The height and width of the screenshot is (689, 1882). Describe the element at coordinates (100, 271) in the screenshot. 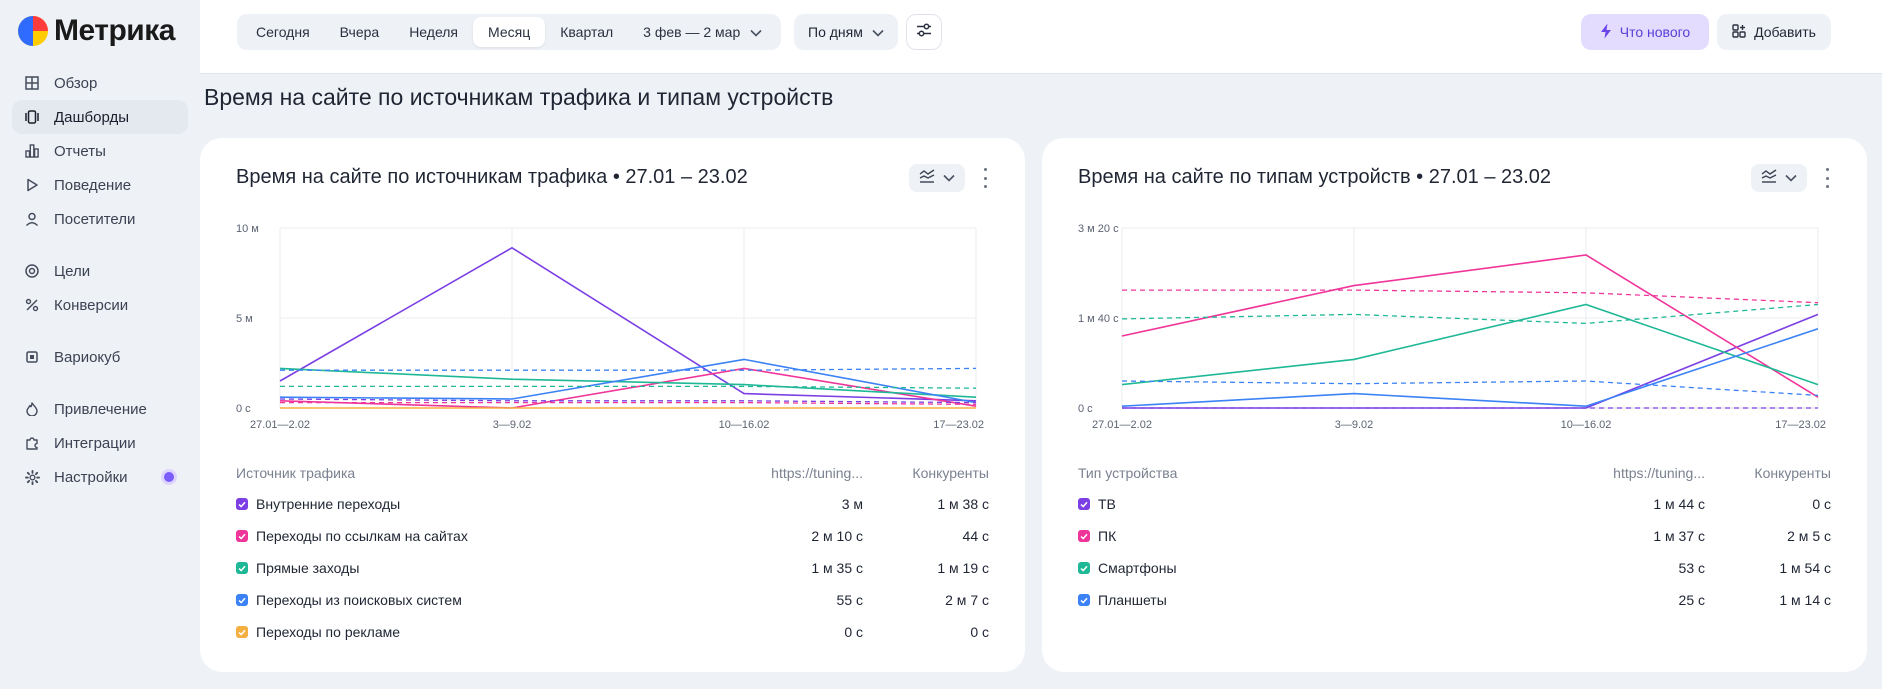

I see `sidebar-item-goals: Цели` at that location.